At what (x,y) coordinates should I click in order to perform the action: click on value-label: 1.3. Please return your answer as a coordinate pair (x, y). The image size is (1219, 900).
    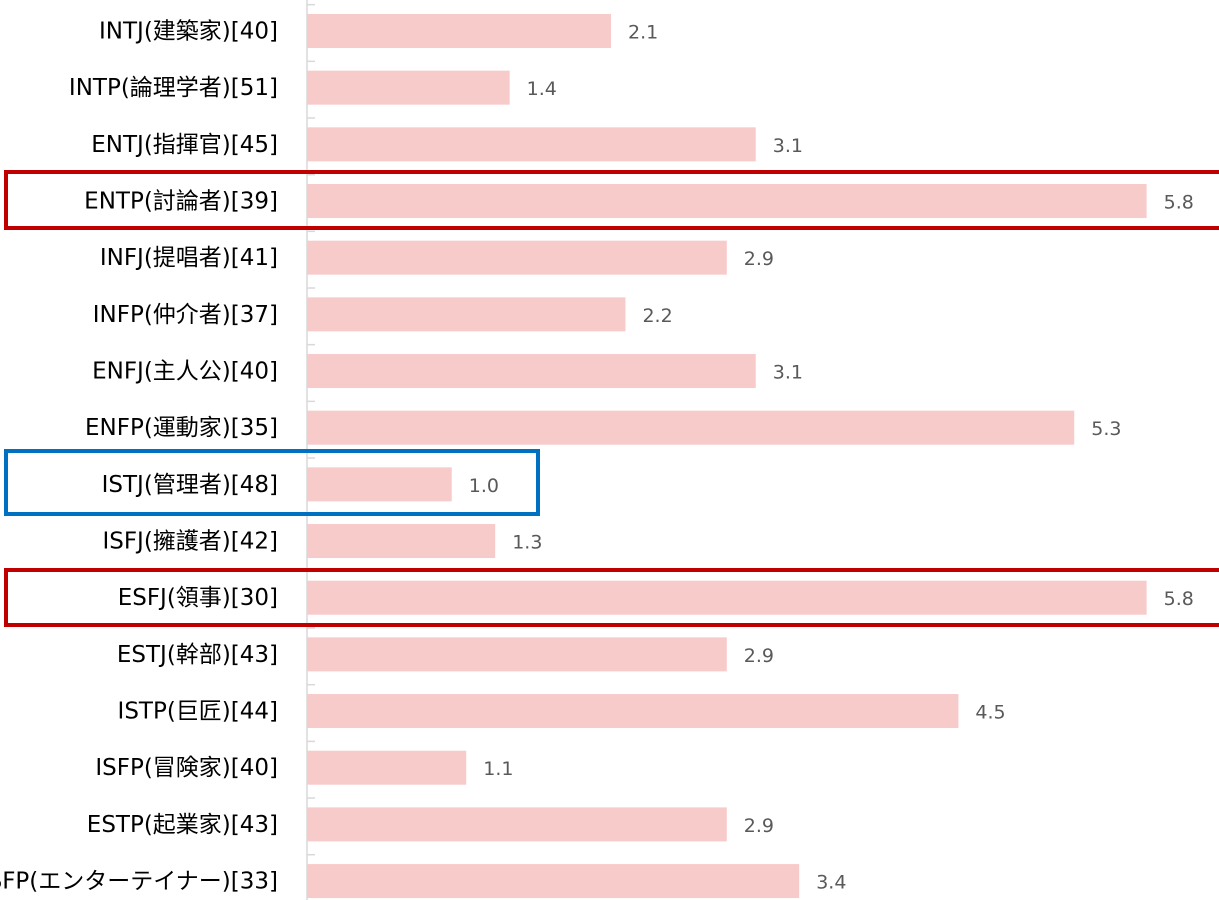
    Looking at the image, I should click on (527, 543).